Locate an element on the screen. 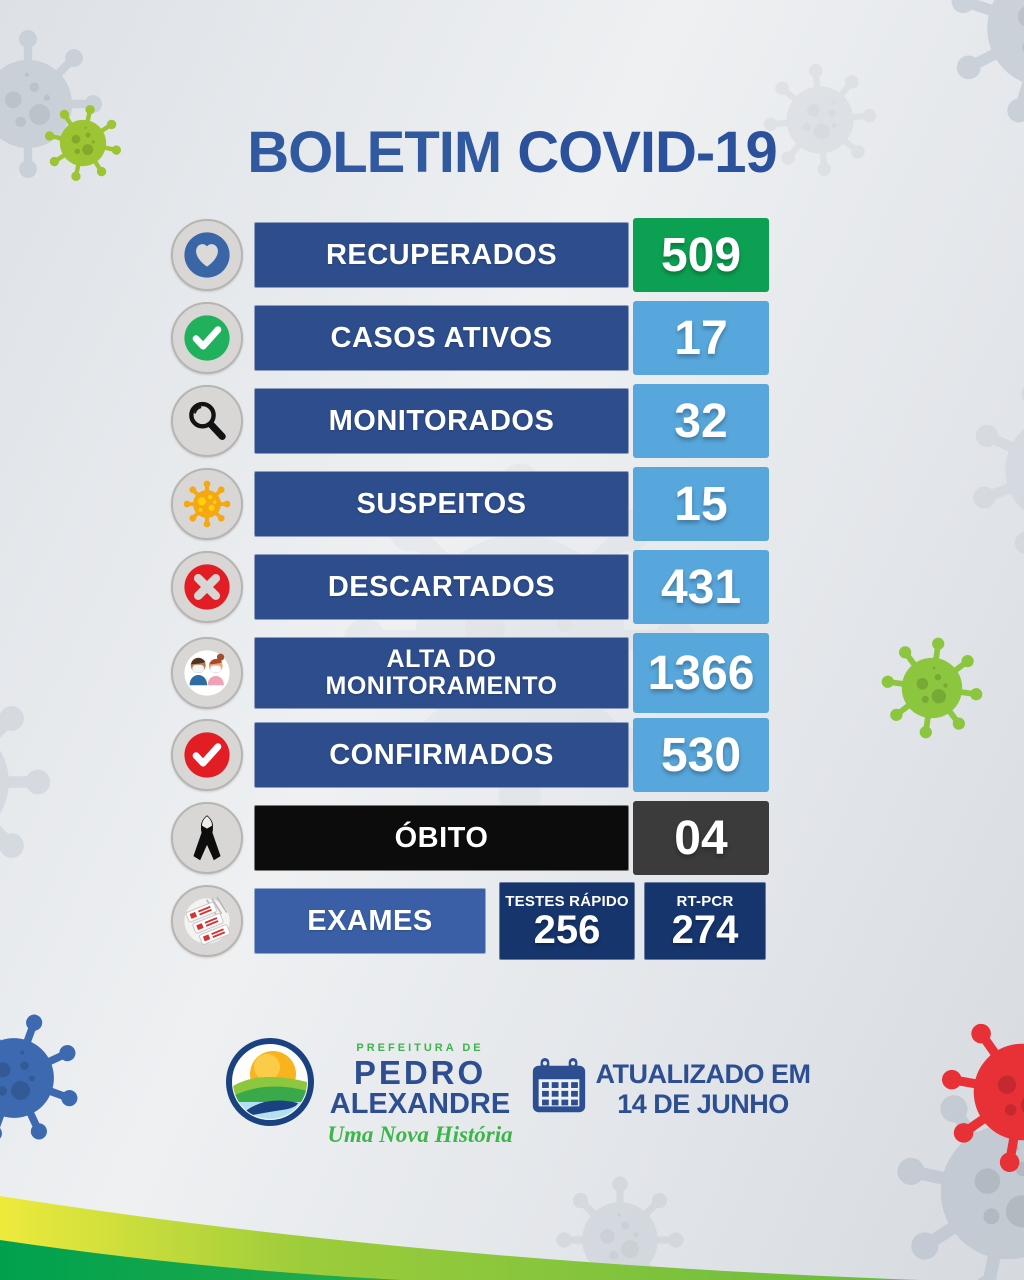 This screenshot has height=1280, width=1024. stat-label: DESCARTADOS is located at coordinates (441, 586).